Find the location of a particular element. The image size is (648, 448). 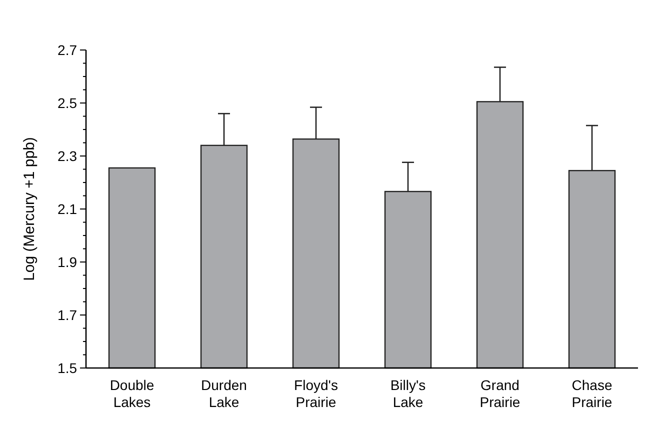

x-tick-label: Floyd's Prairie is located at coordinates (316, 393).